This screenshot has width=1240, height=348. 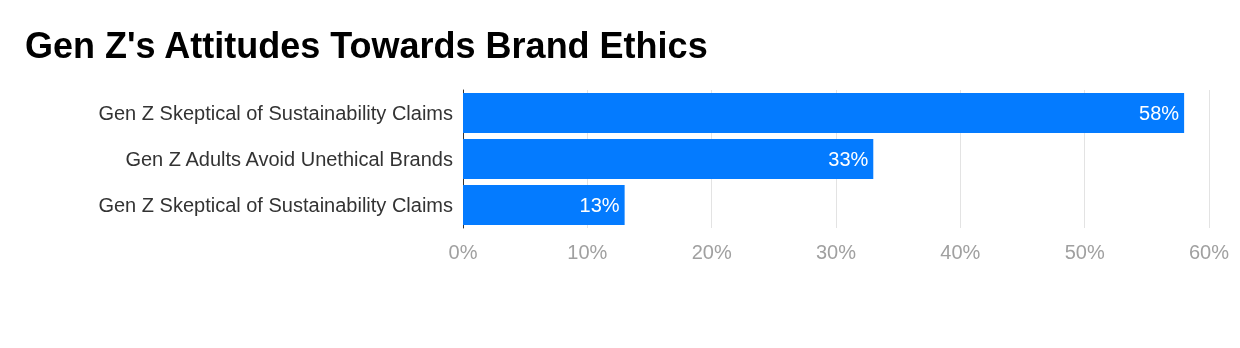 I want to click on data-label: 33%, so click(x=848, y=159).